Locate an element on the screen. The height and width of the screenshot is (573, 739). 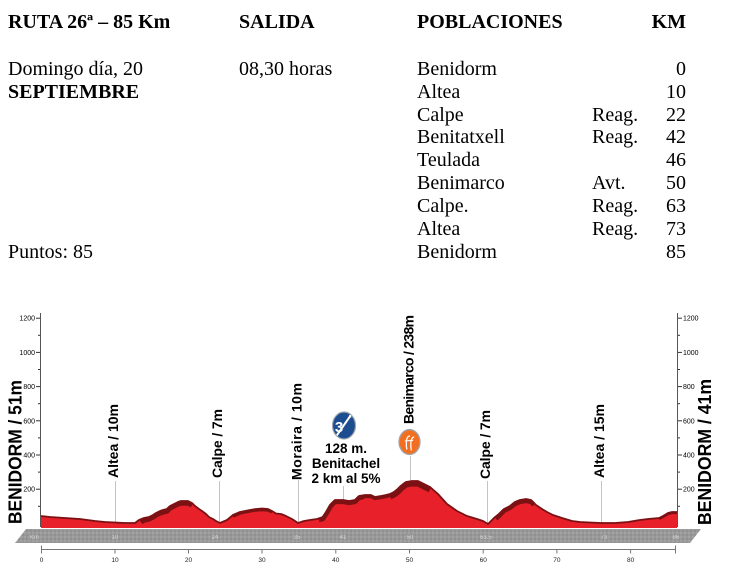
svg-text: 40 is located at coordinates (336, 560).